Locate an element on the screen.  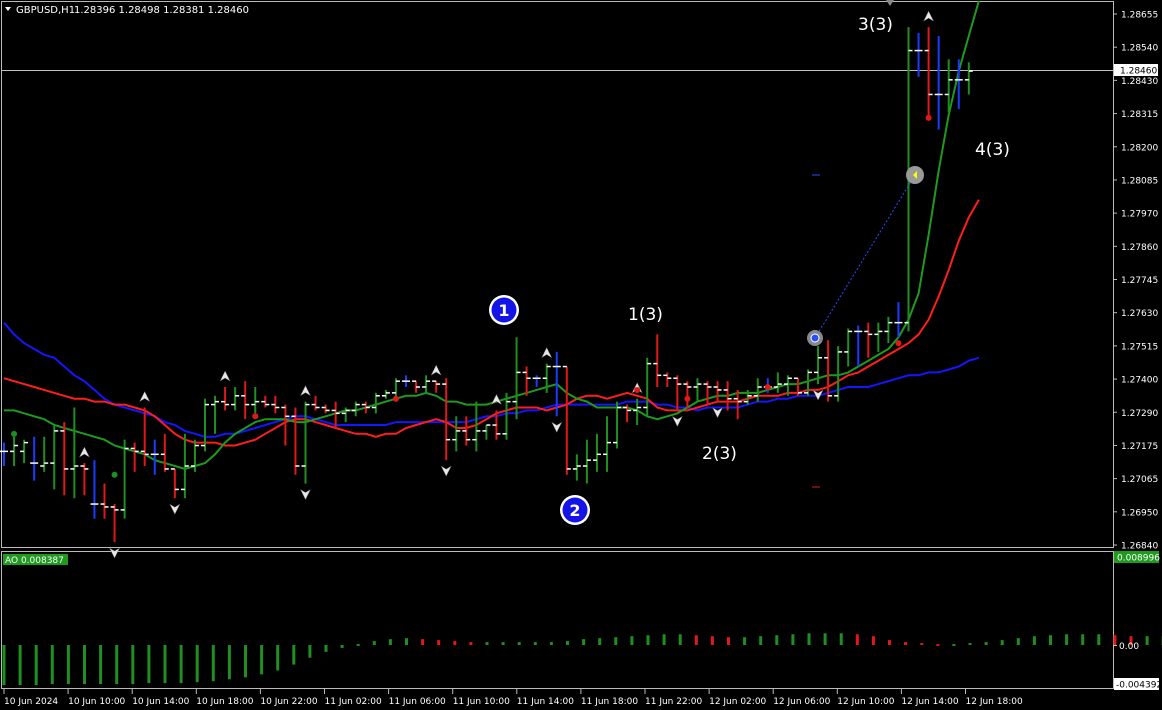
wave-label-1: 1(3) is located at coordinates (645, 315).